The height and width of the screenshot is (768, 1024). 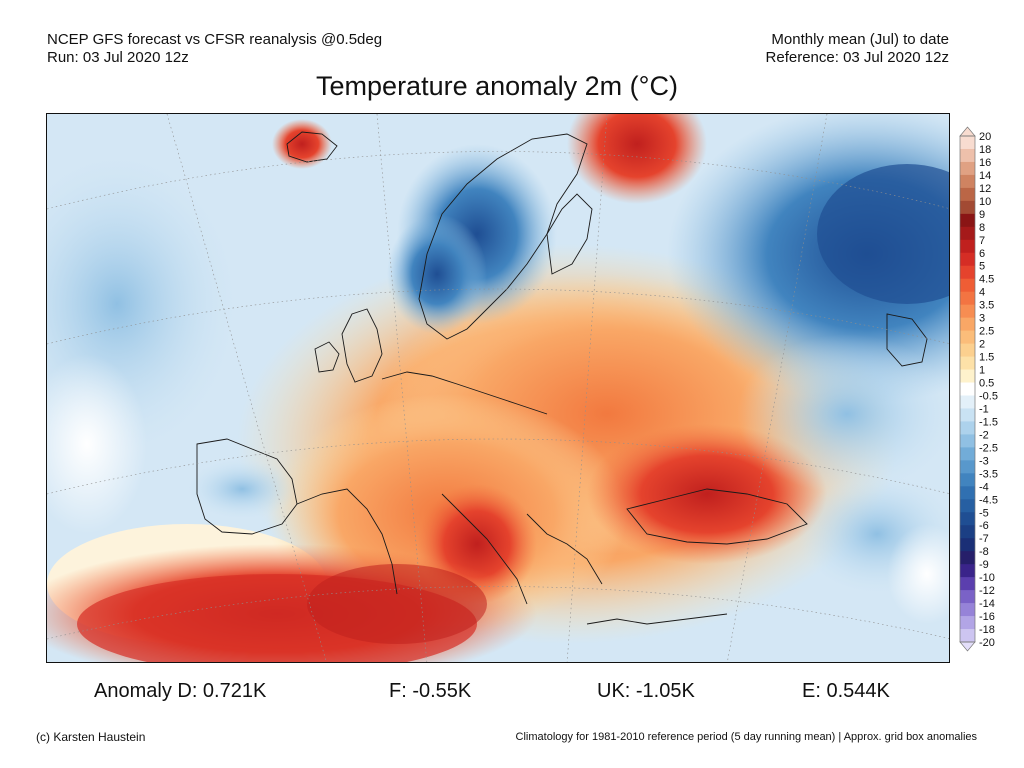 What do you see at coordinates (982, 267) in the screenshot?
I see `colorbar-tick-label: 5` at bounding box center [982, 267].